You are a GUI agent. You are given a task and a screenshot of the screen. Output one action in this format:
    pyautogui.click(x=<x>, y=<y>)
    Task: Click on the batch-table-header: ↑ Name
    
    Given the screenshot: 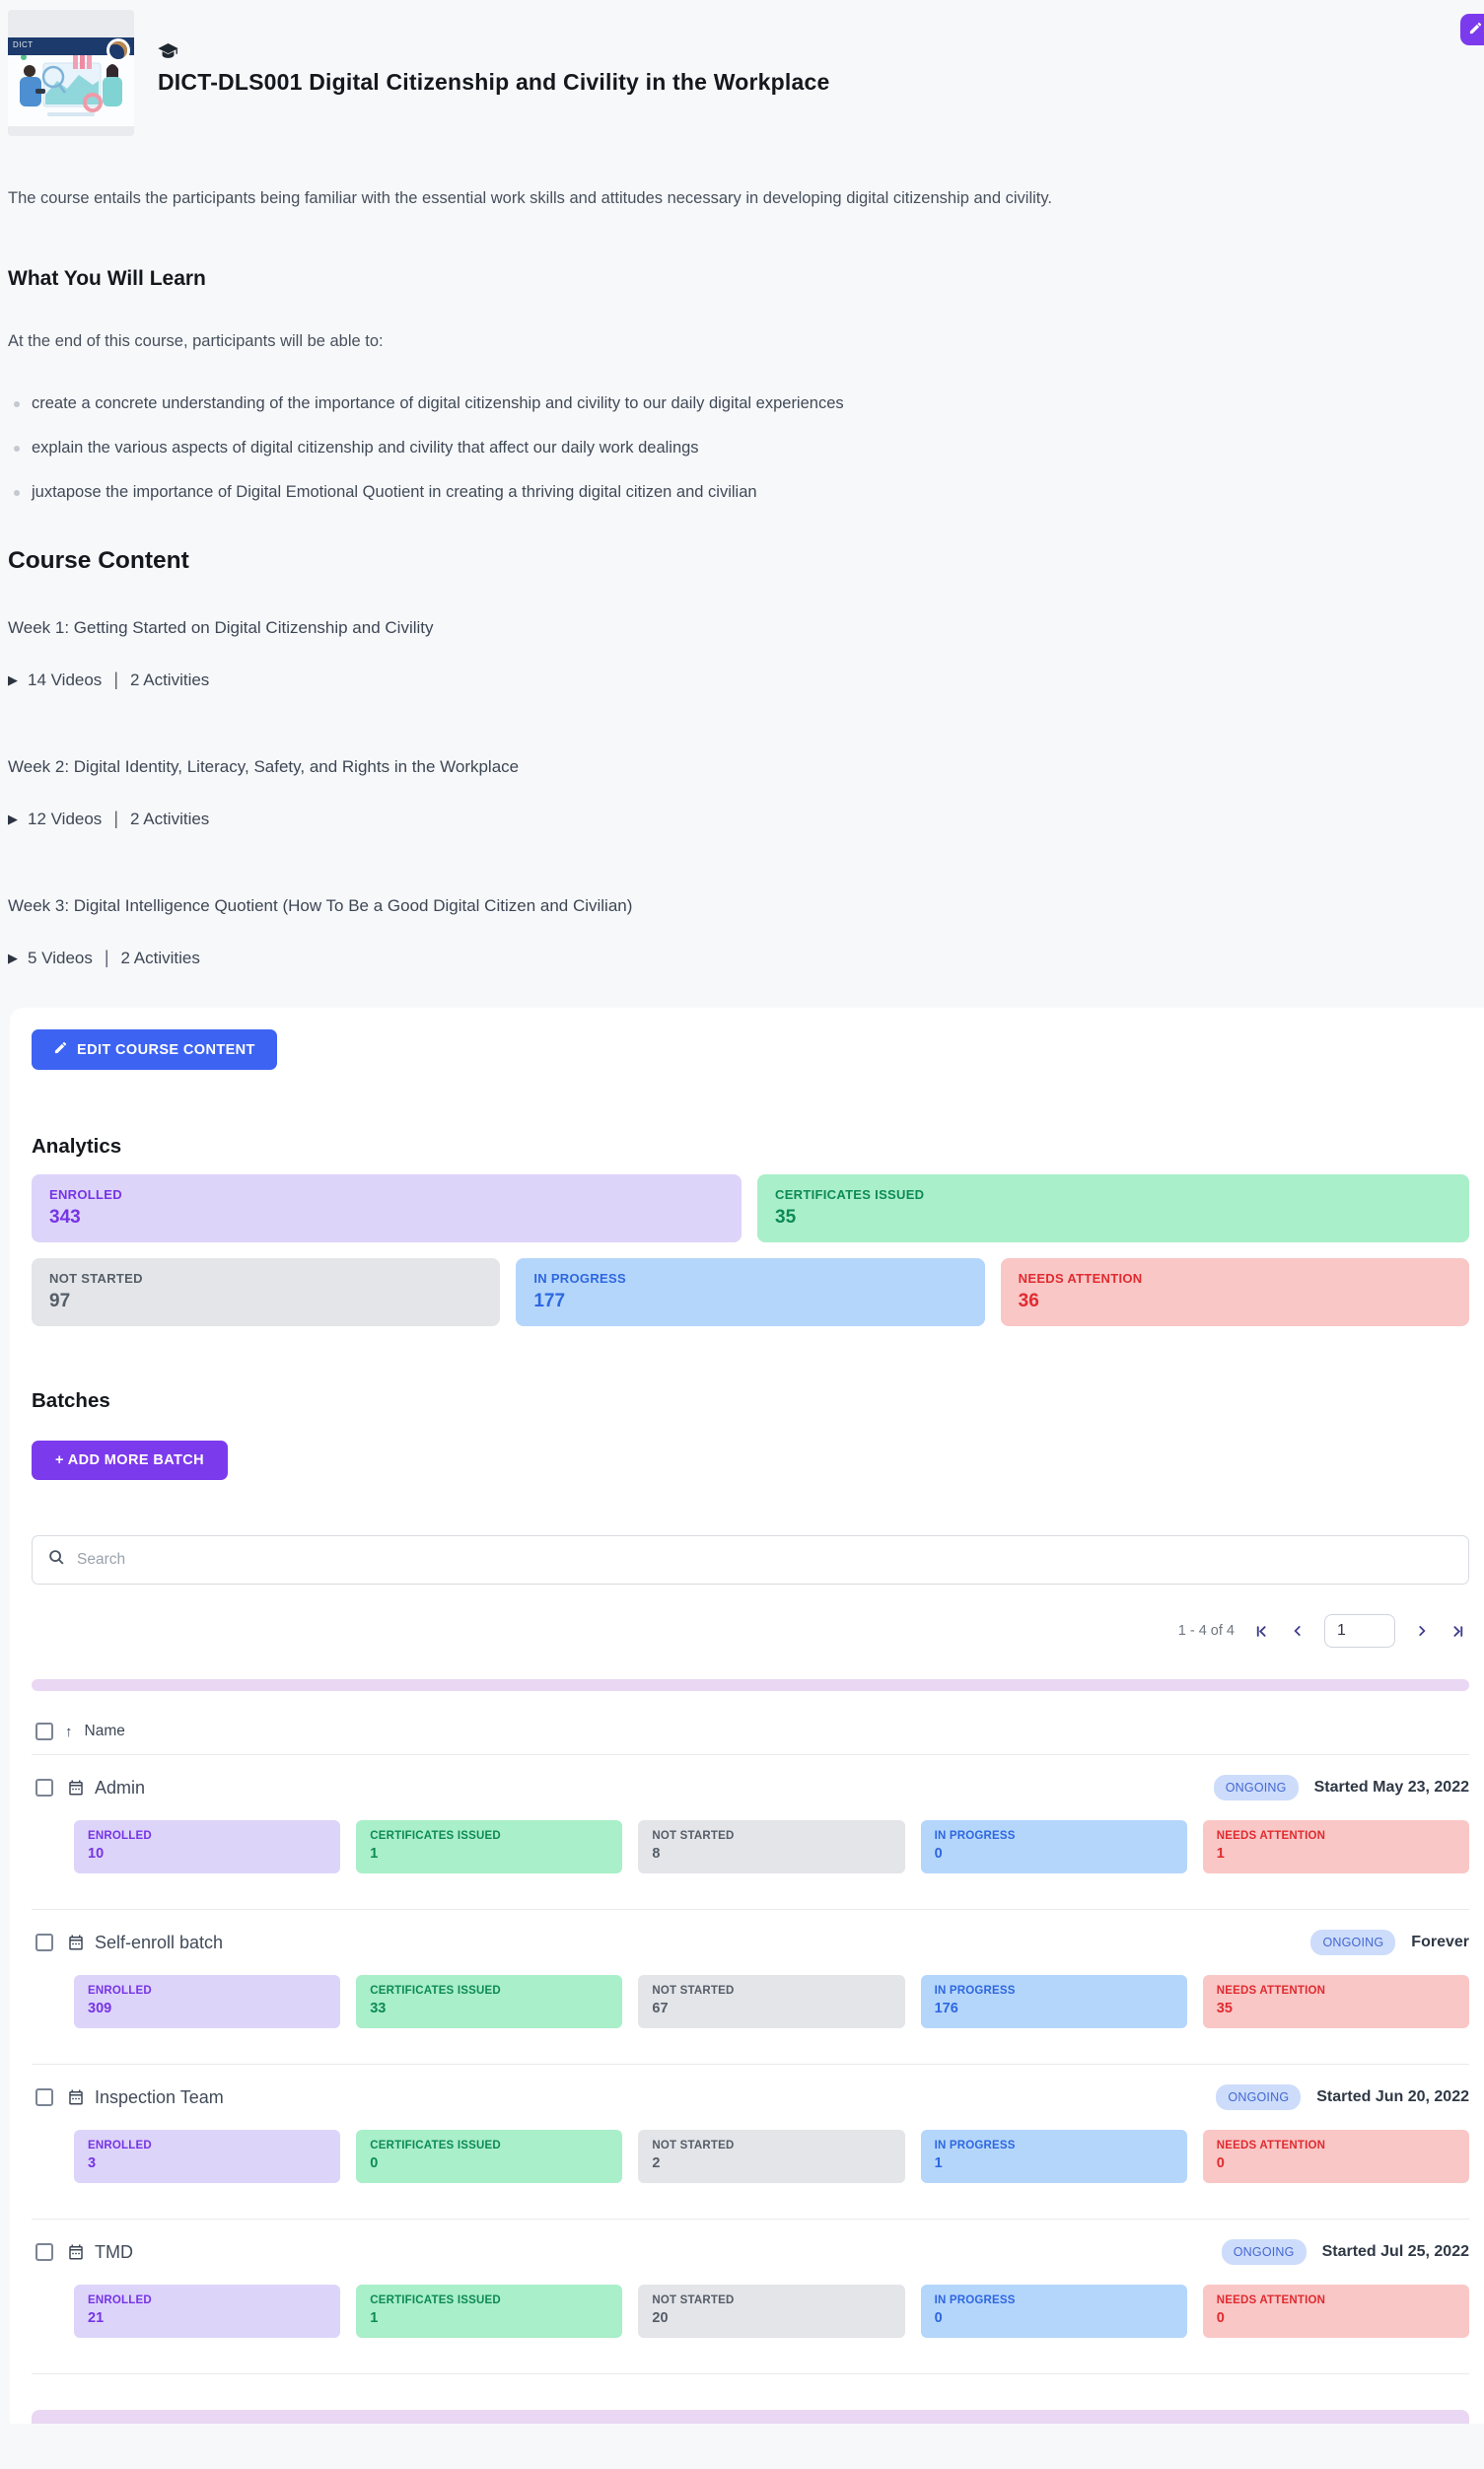 What is the action you would take?
    pyautogui.click(x=750, y=1735)
    